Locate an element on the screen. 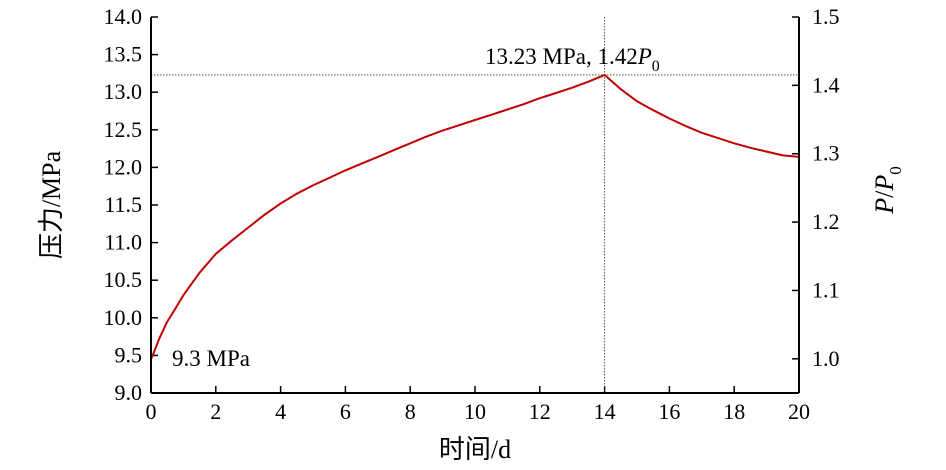 This screenshot has height=470, width=946. x-tick-label: 10 is located at coordinates (475, 411).